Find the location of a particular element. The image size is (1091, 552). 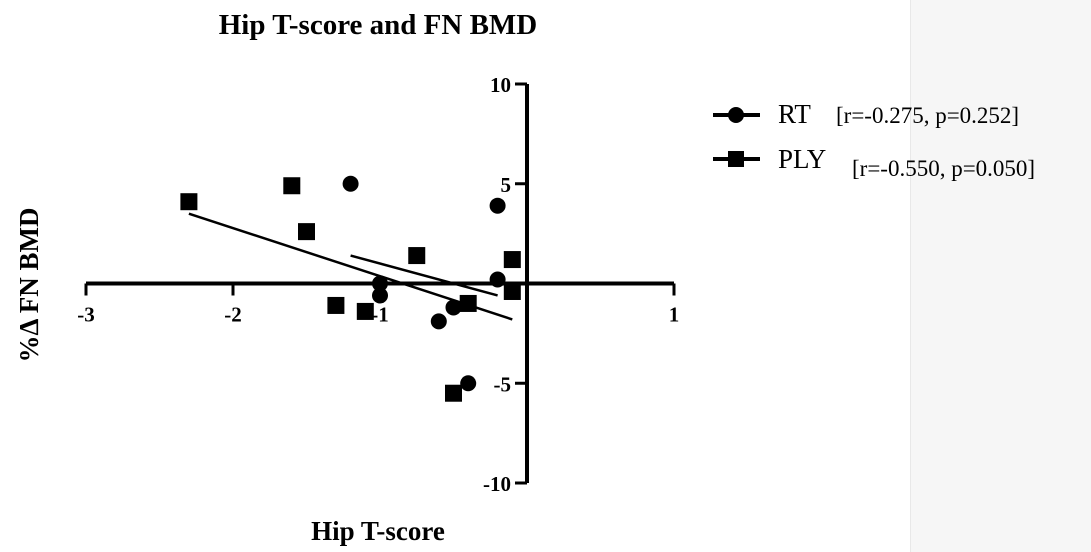

chart-title: Hip T-score and FN BMD is located at coordinates (378, 25).